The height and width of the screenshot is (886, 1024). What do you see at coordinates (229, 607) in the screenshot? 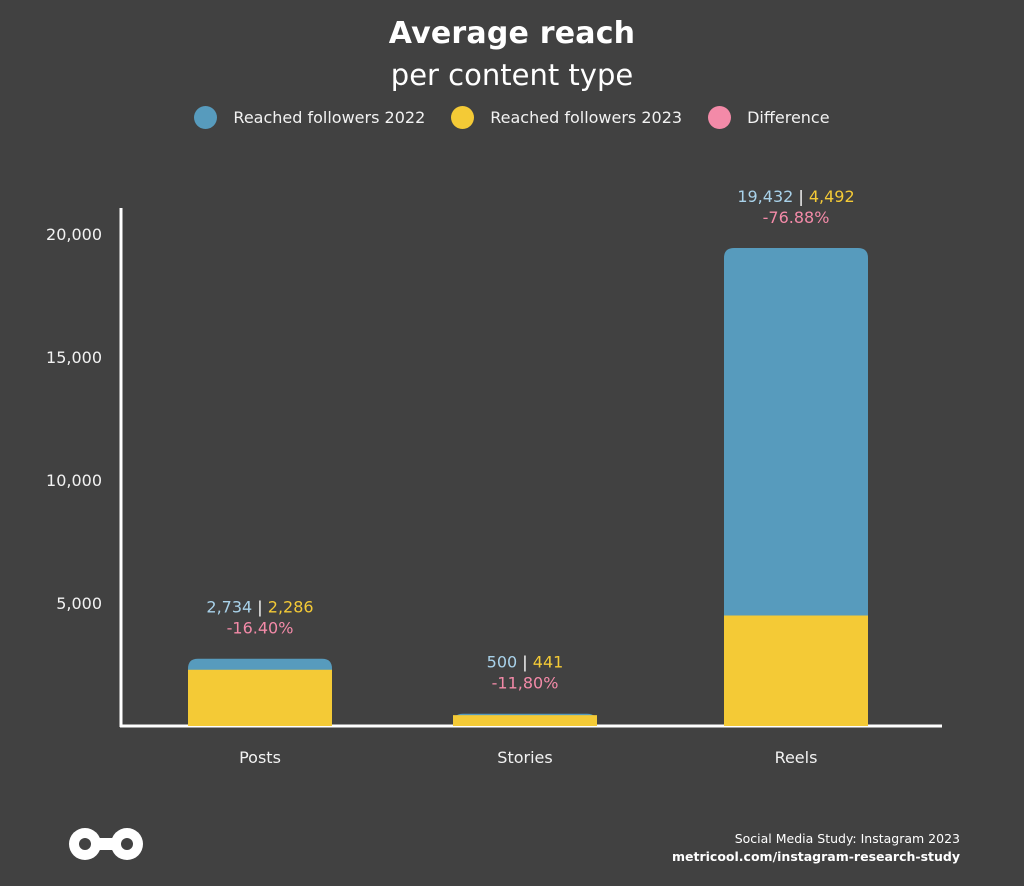
I see `data-label-2022: 2,734` at bounding box center [229, 607].